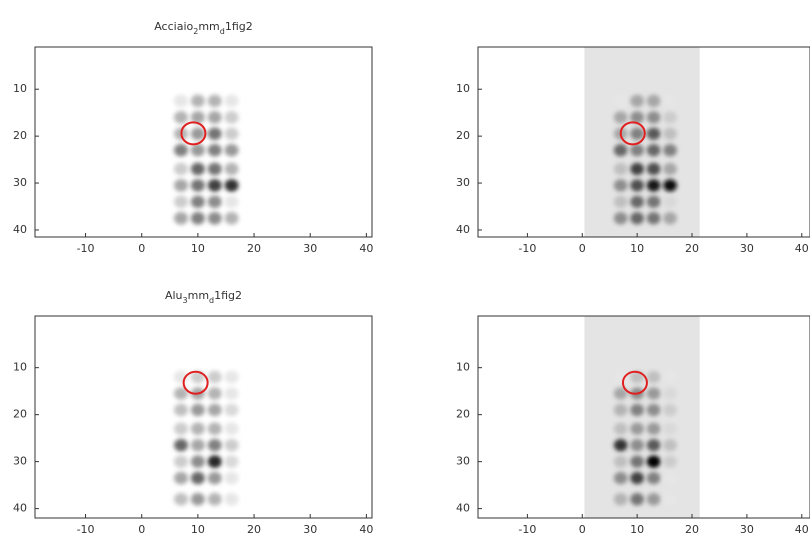 Image resolution: width=810 pixels, height=542 pixels. What do you see at coordinates (310, 529) in the screenshot?
I see `x-tick-label: 30` at bounding box center [310, 529].